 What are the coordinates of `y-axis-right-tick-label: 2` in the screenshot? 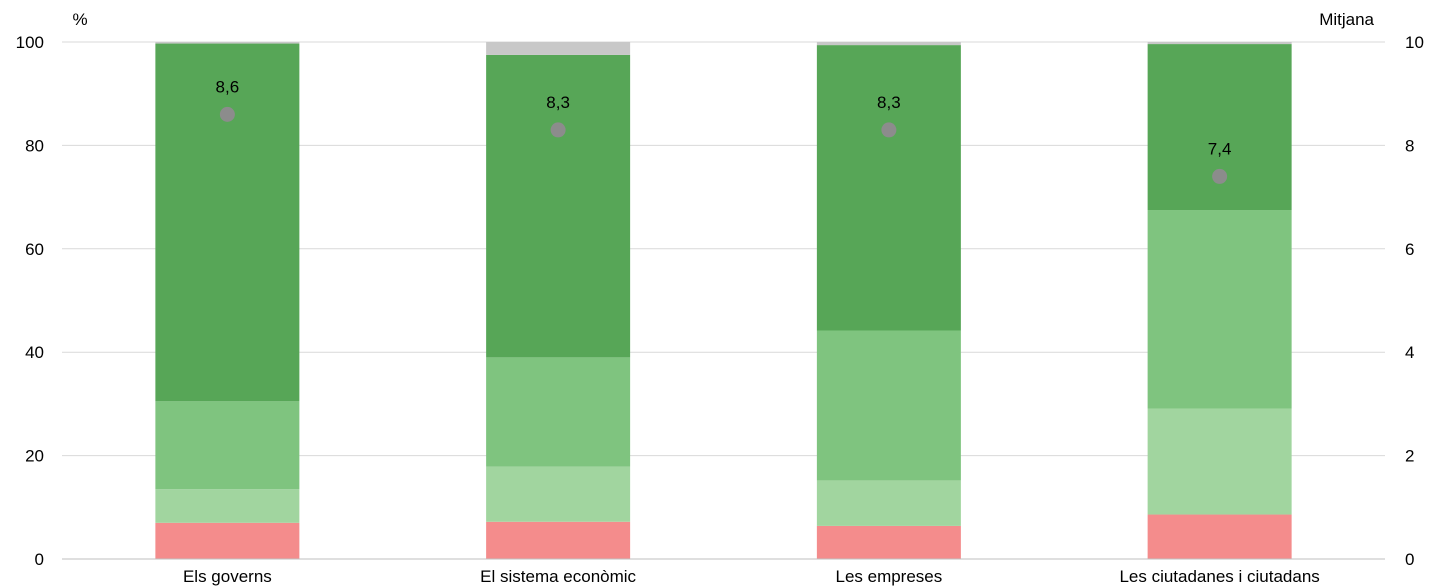 It's located at (1409, 456).